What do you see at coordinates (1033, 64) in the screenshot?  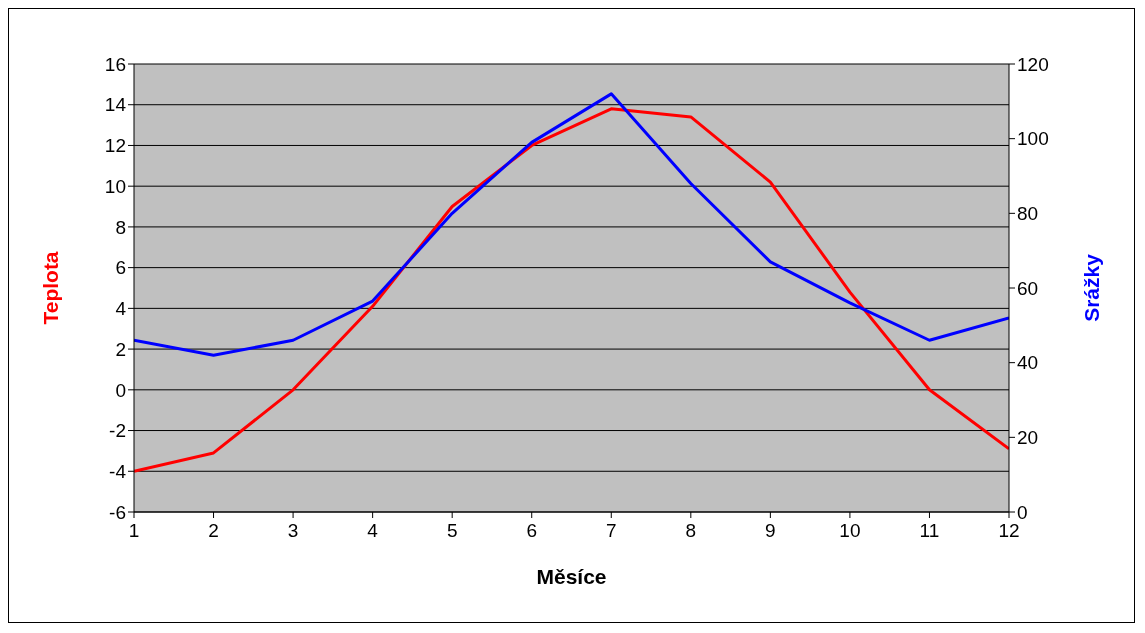 I see `y2-tick-label: 120` at bounding box center [1033, 64].